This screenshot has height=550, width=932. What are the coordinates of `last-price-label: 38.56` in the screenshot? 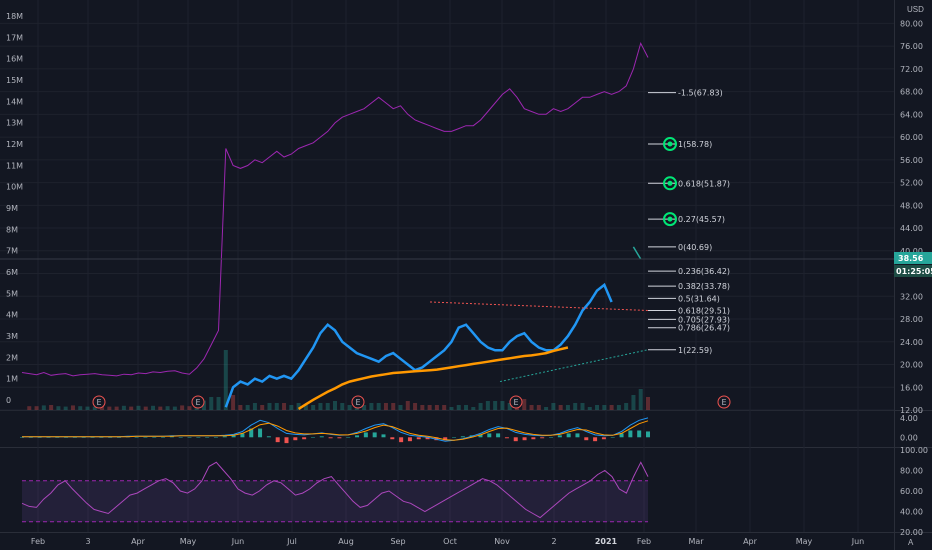 It's located at (911, 258).